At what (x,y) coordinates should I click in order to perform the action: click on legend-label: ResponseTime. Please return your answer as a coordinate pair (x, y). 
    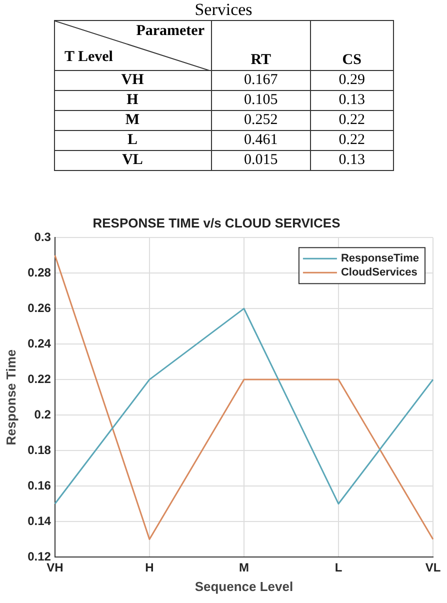
    Looking at the image, I should click on (380, 258).